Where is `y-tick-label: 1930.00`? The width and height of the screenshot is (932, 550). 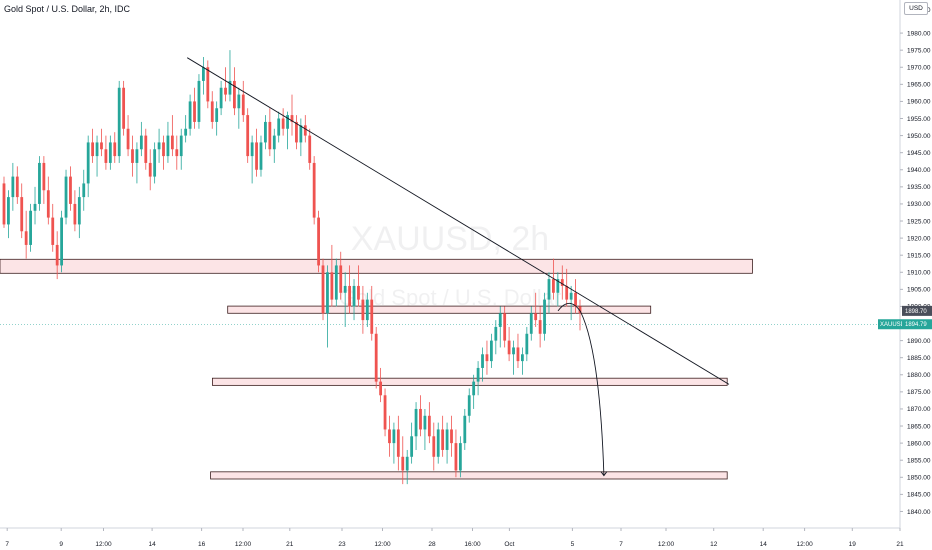 y-tick-label: 1930.00 is located at coordinates (919, 204).